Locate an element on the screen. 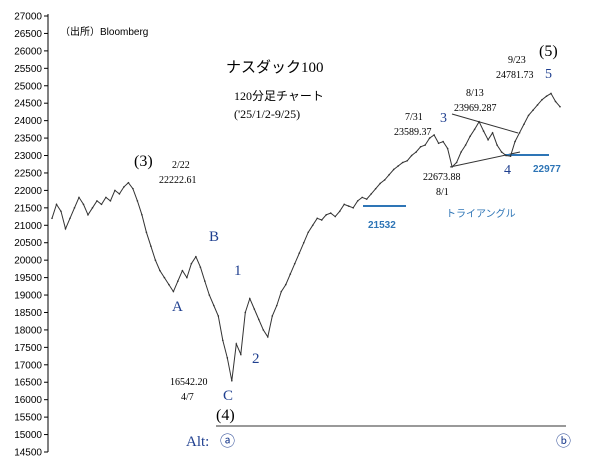  wave-5-small-label: 5 is located at coordinates (548, 74).